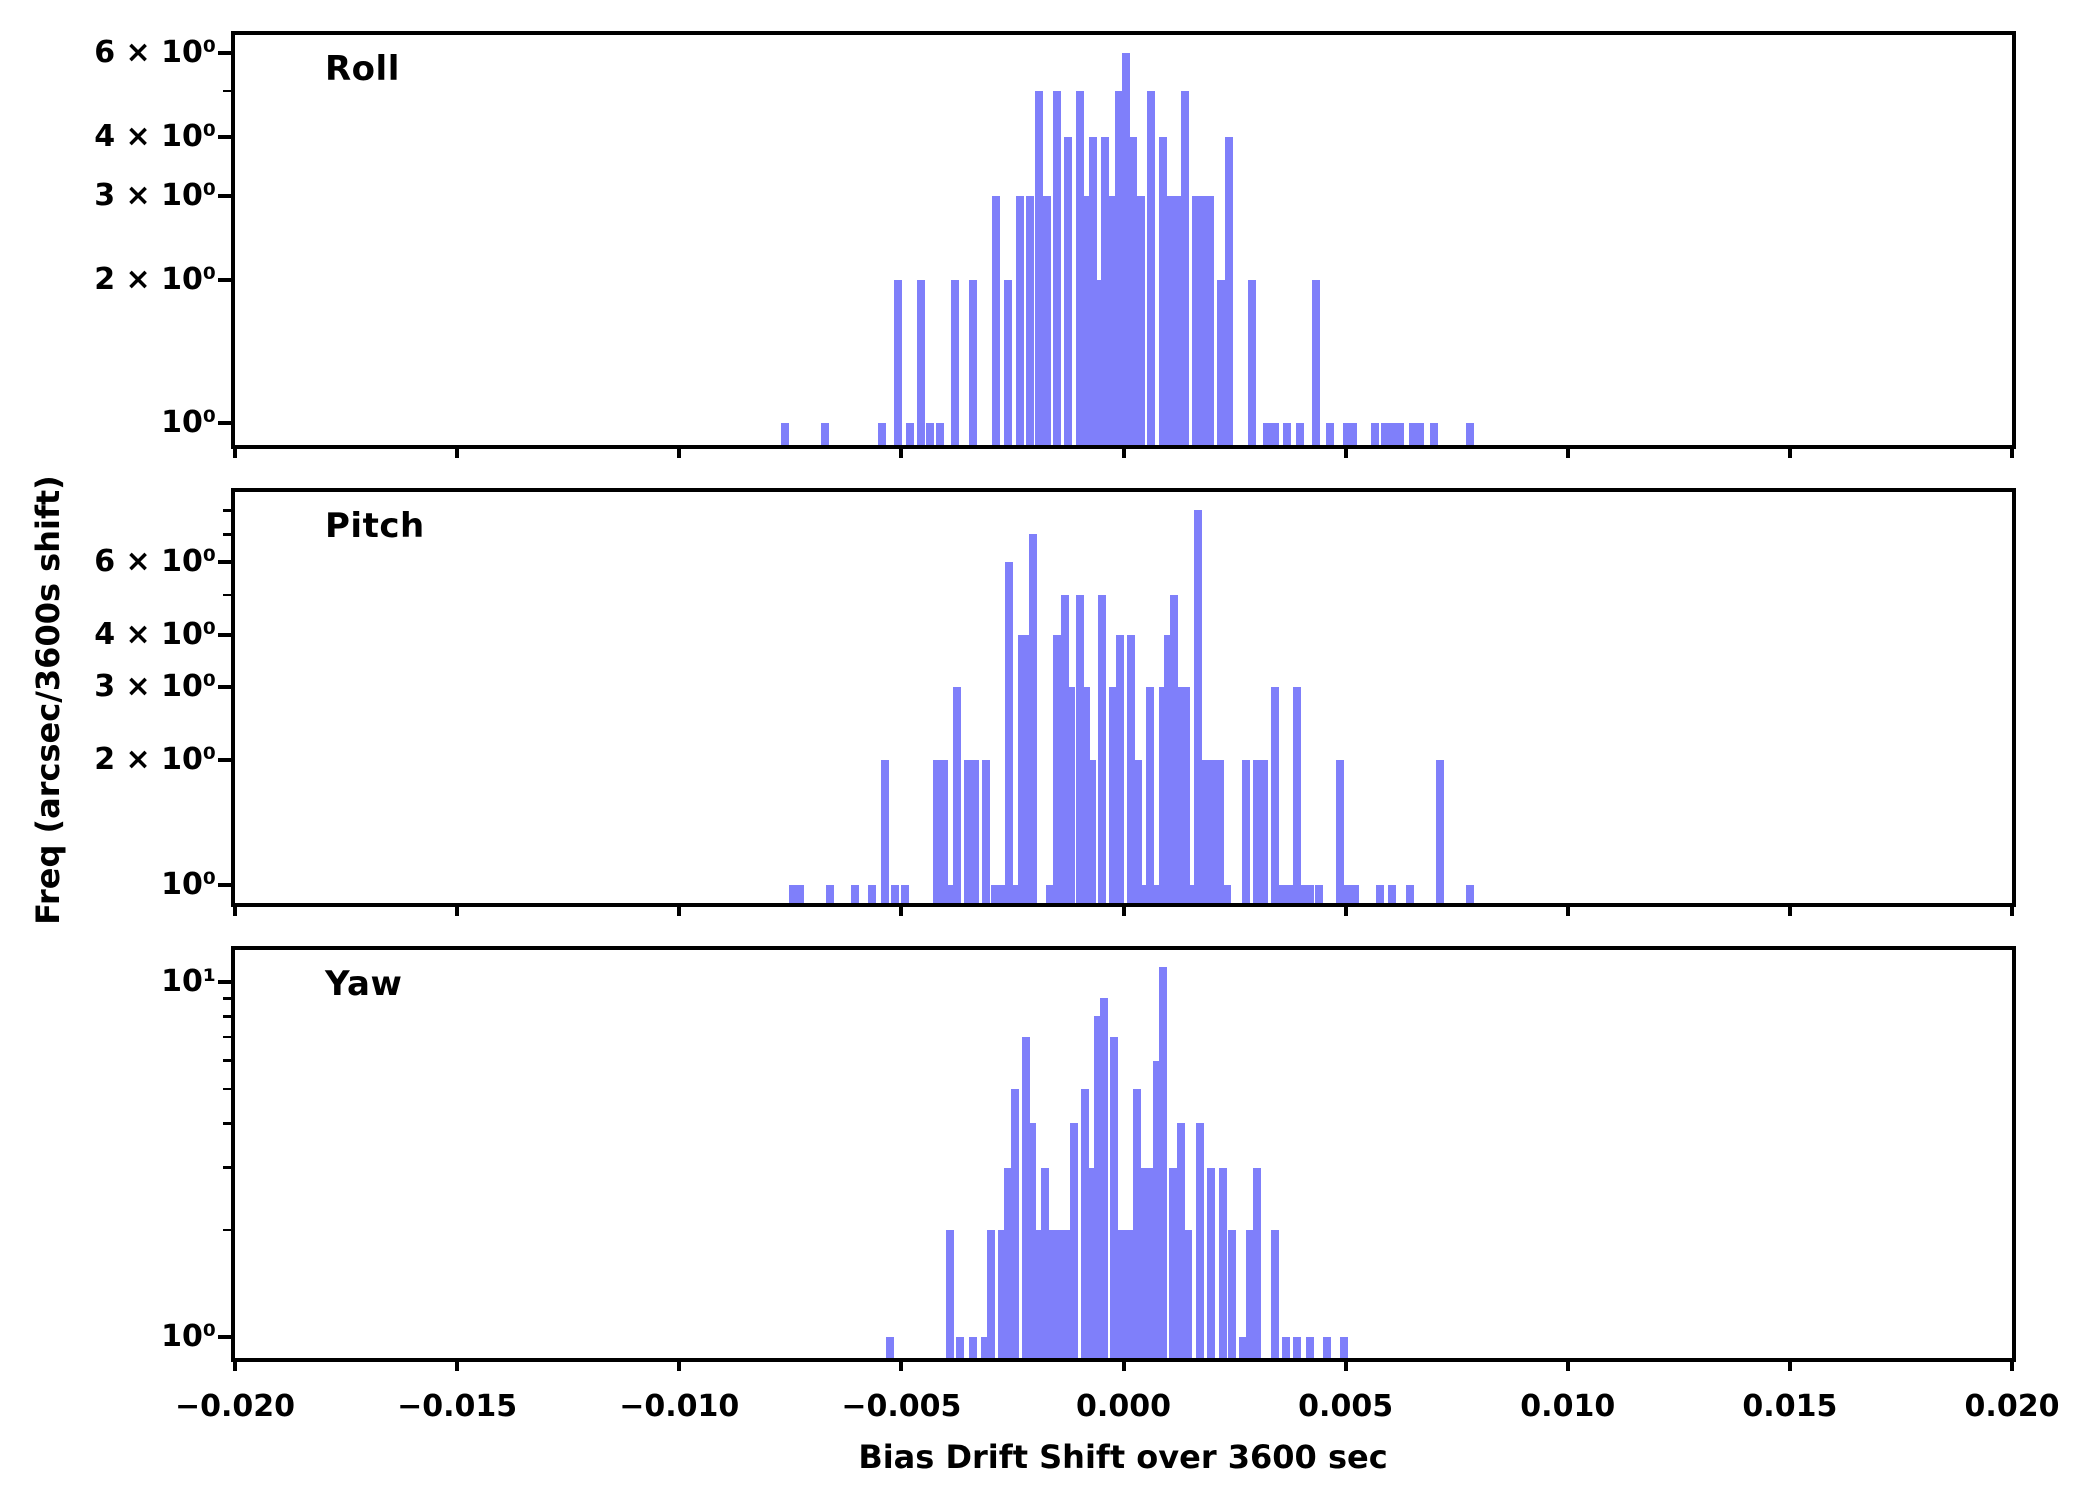 This screenshot has height=1500, width=2100. I want to click on x-axis-label: Bias Drift Shift over 3600 sec, so click(1123, 1457).